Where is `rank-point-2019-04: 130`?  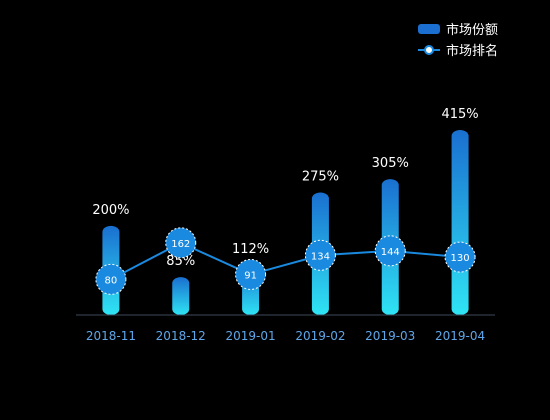
rank-point-2019-04: 130 is located at coordinates (460, 257).